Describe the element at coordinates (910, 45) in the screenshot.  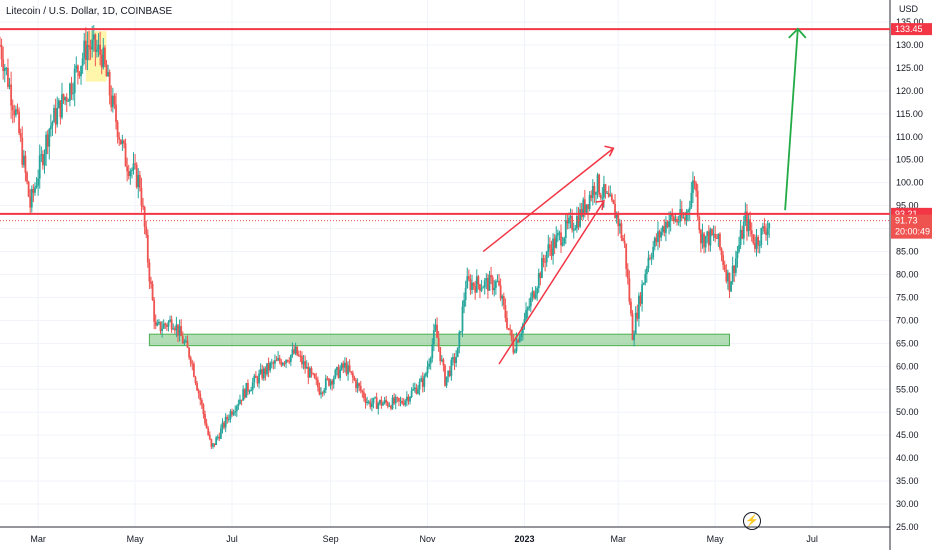
I see `y-tick-label: 130.00` at that location.